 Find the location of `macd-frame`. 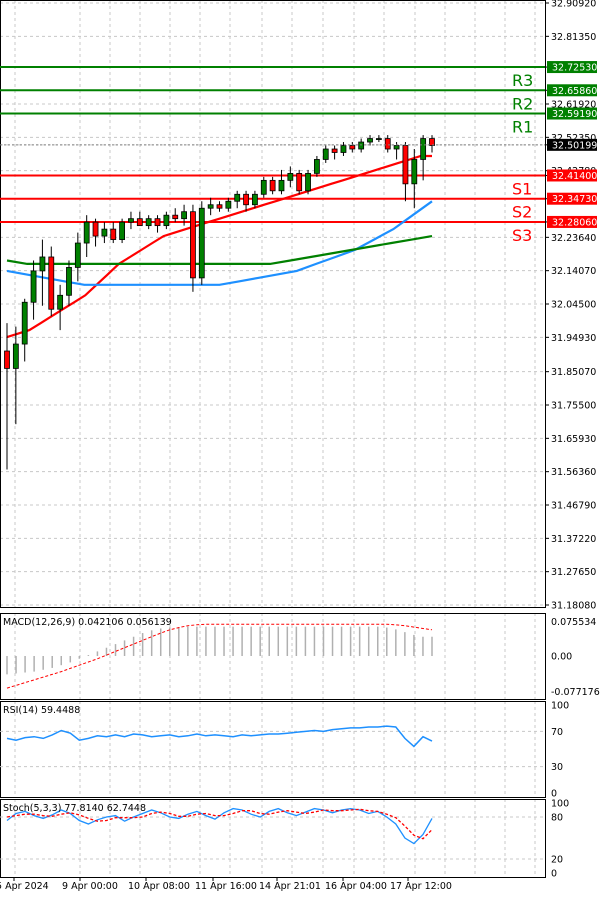

macd-frame is located at coordinates (273, 656).